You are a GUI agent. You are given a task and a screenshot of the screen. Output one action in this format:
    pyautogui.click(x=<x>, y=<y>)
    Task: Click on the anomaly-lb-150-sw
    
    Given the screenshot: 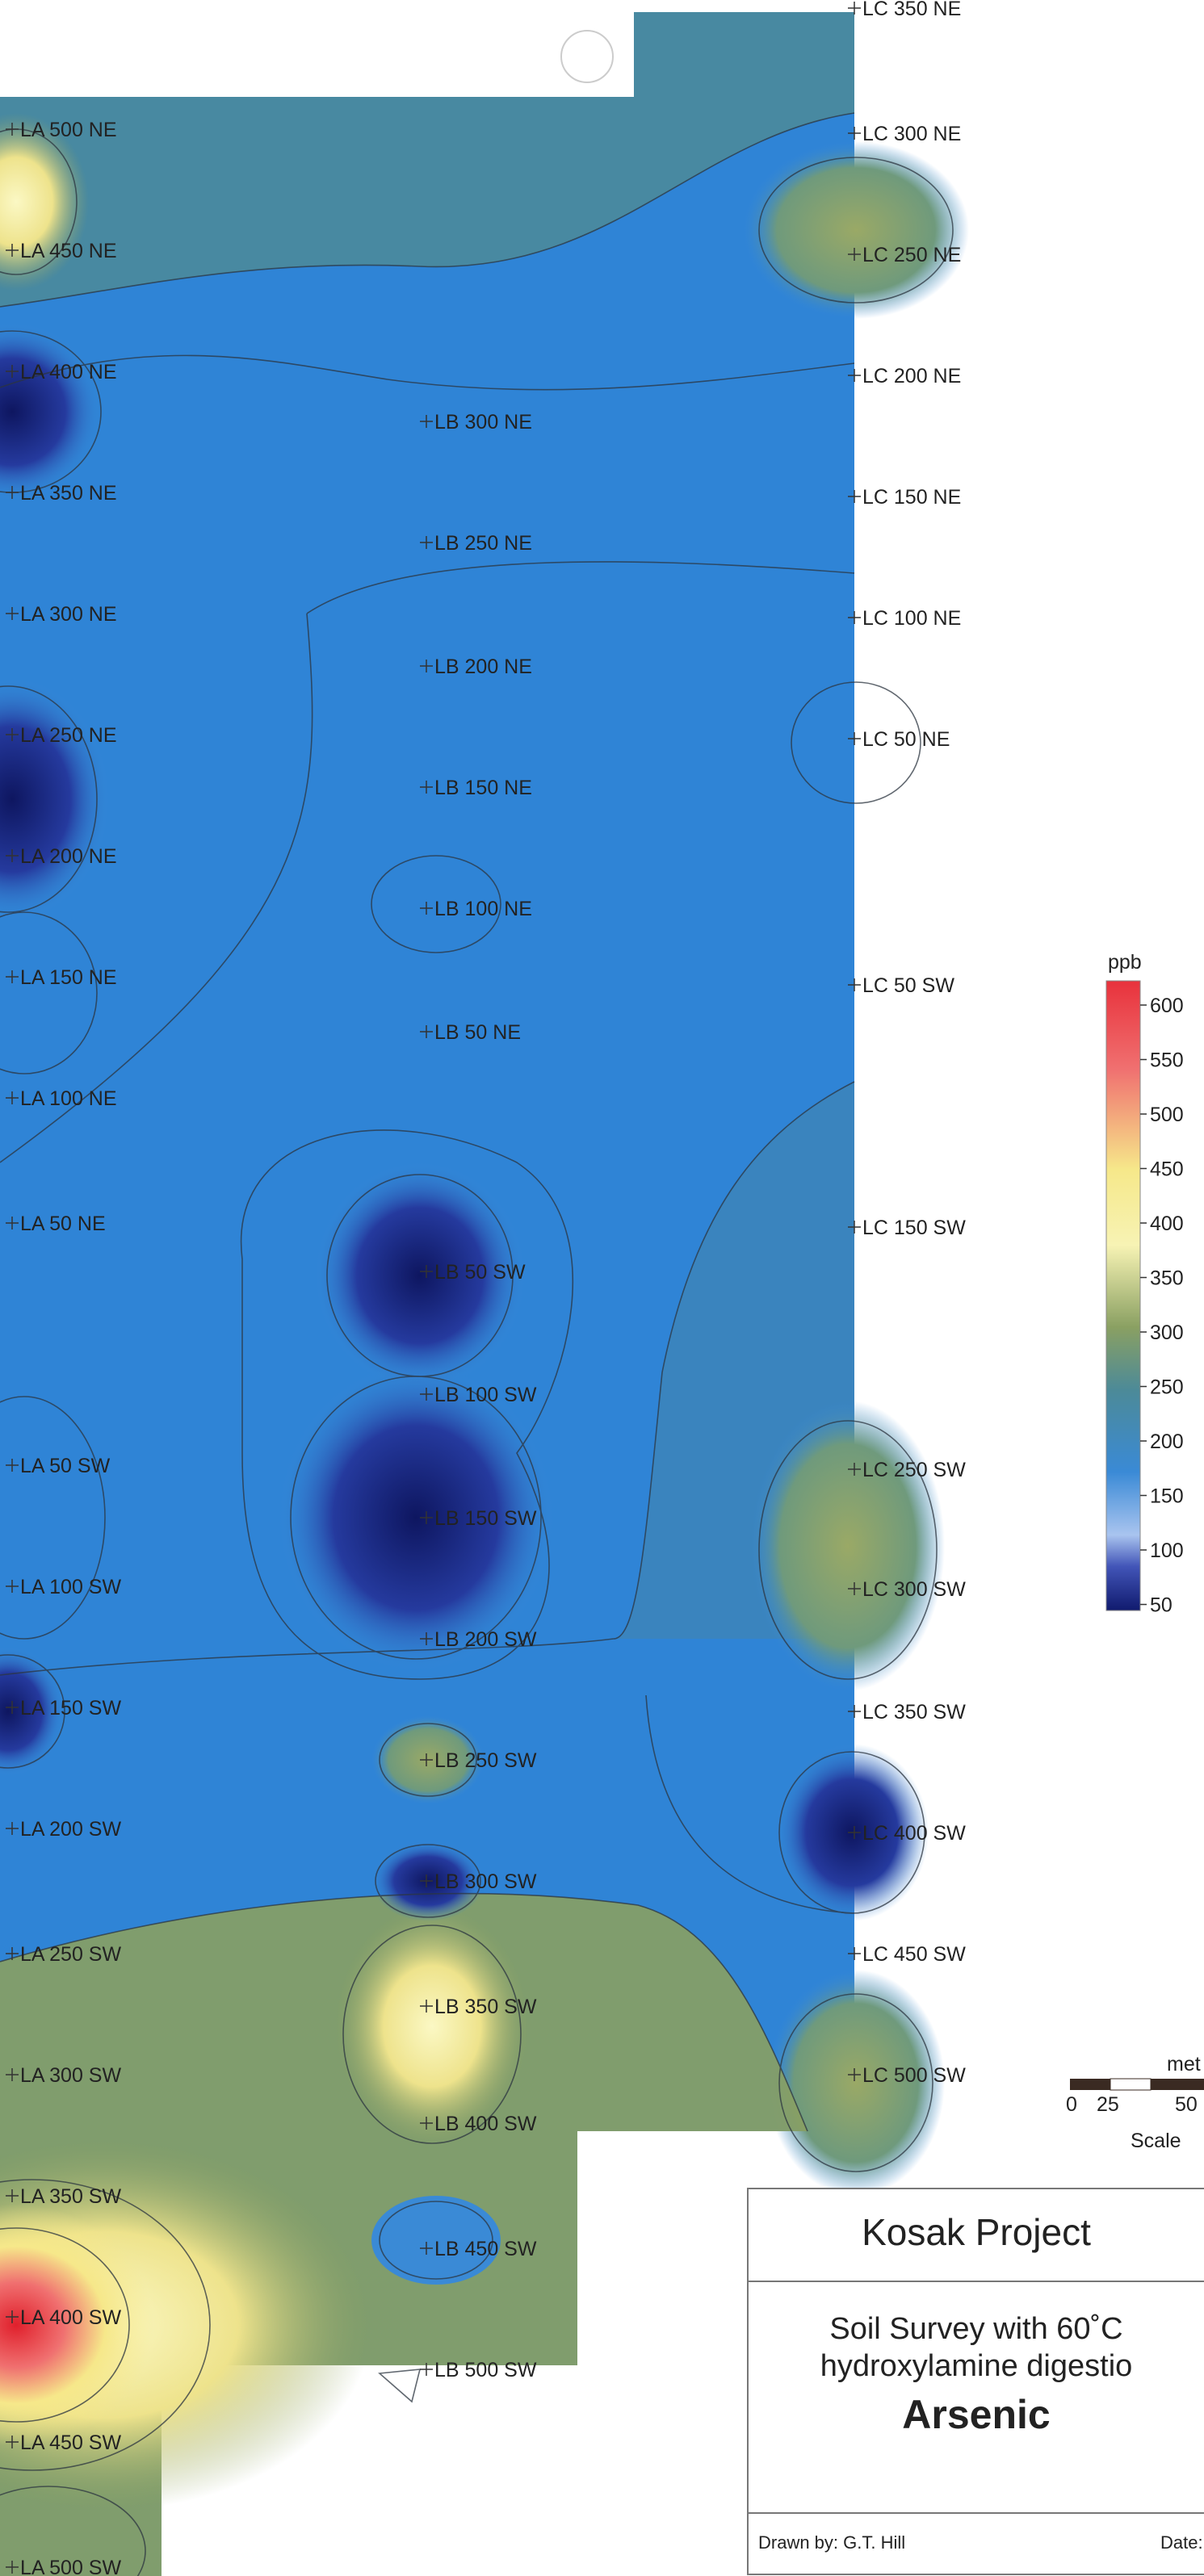 What is the action you would take?
    pyautogui.click(x=416, y=1517)
    